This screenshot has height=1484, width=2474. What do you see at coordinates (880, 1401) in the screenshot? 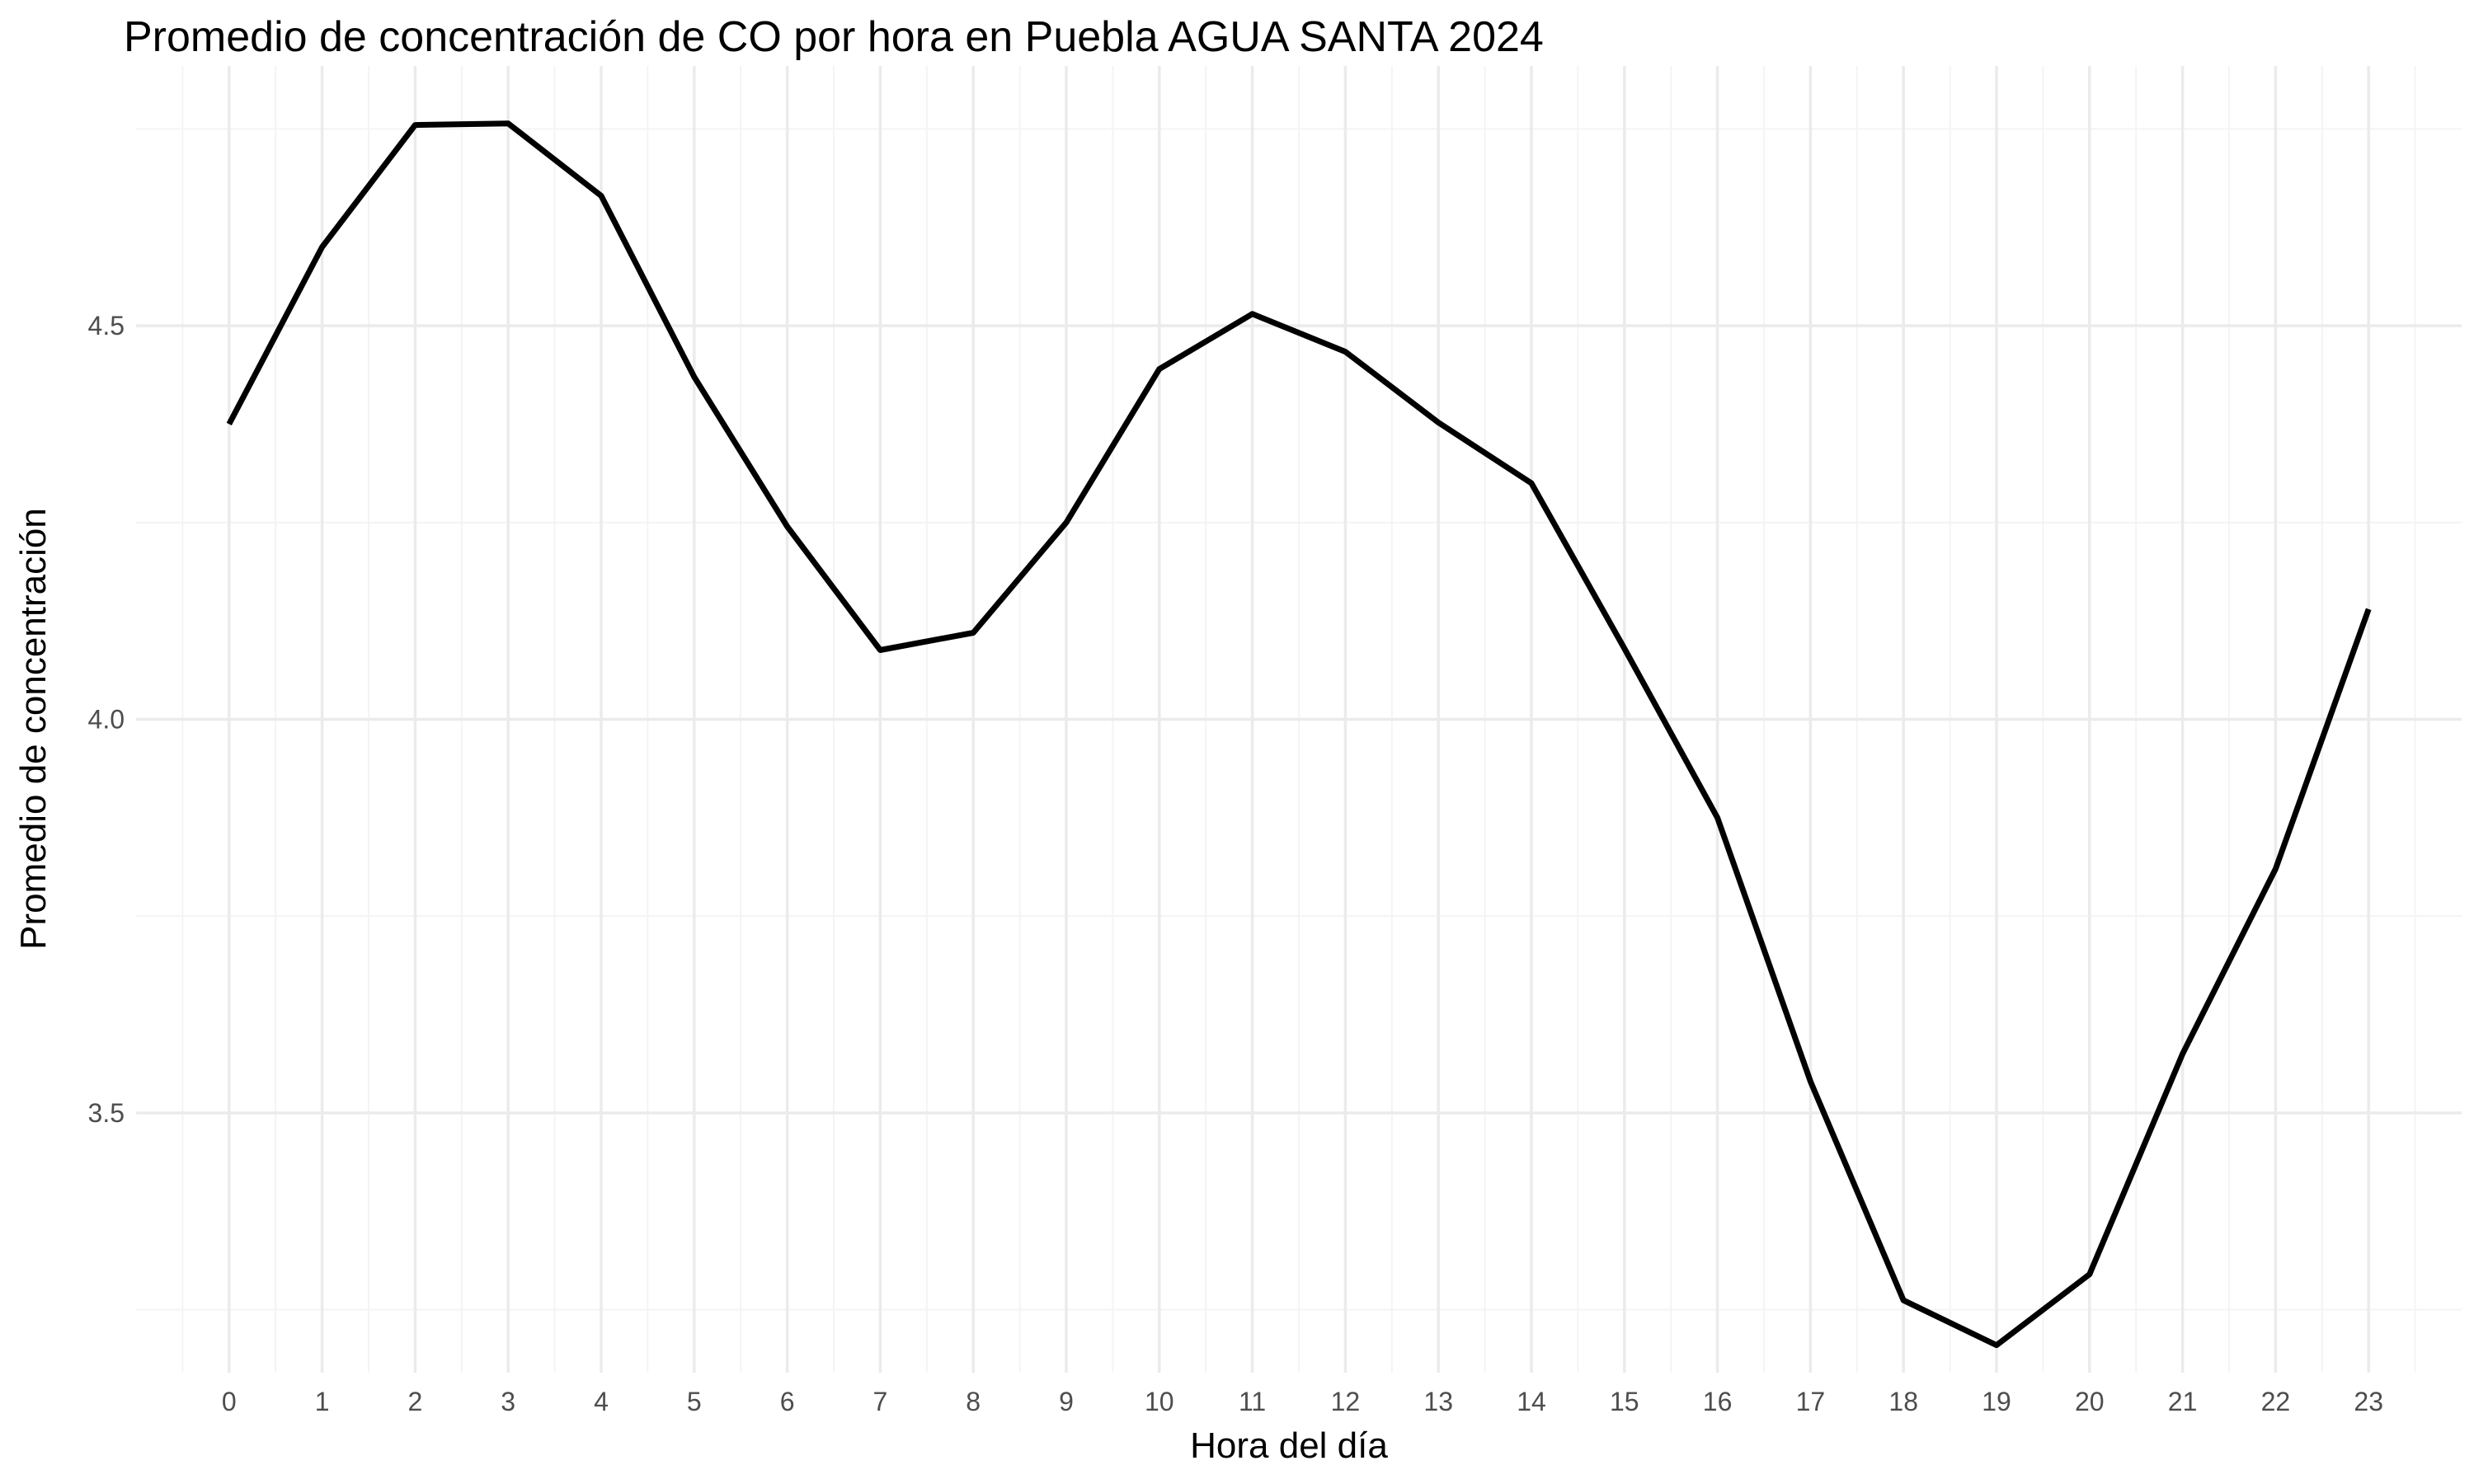
I see `x-tick-label: 7` at bounding box center [880, 1401].